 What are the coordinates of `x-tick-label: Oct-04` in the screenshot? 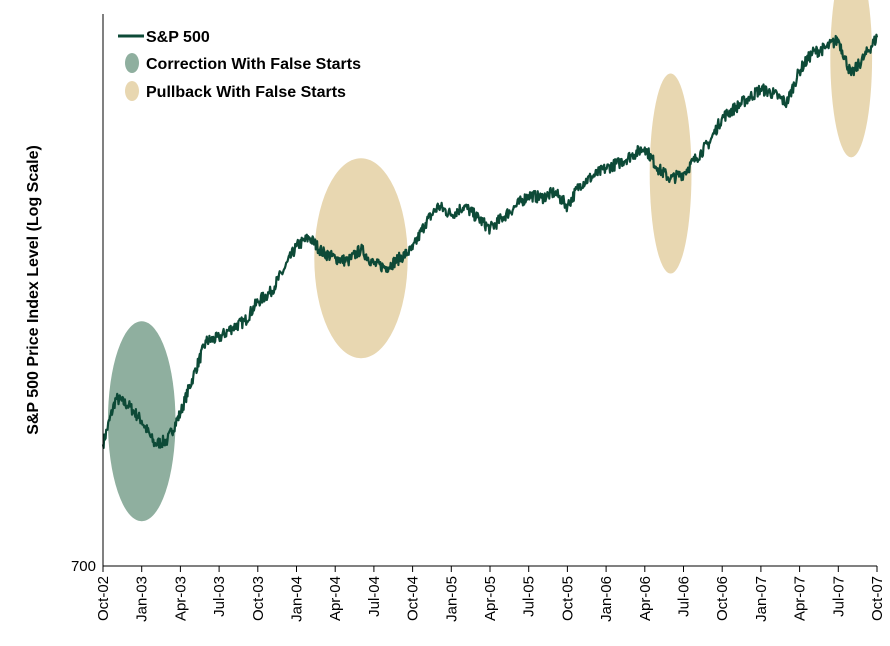 It's located at (413, 598).